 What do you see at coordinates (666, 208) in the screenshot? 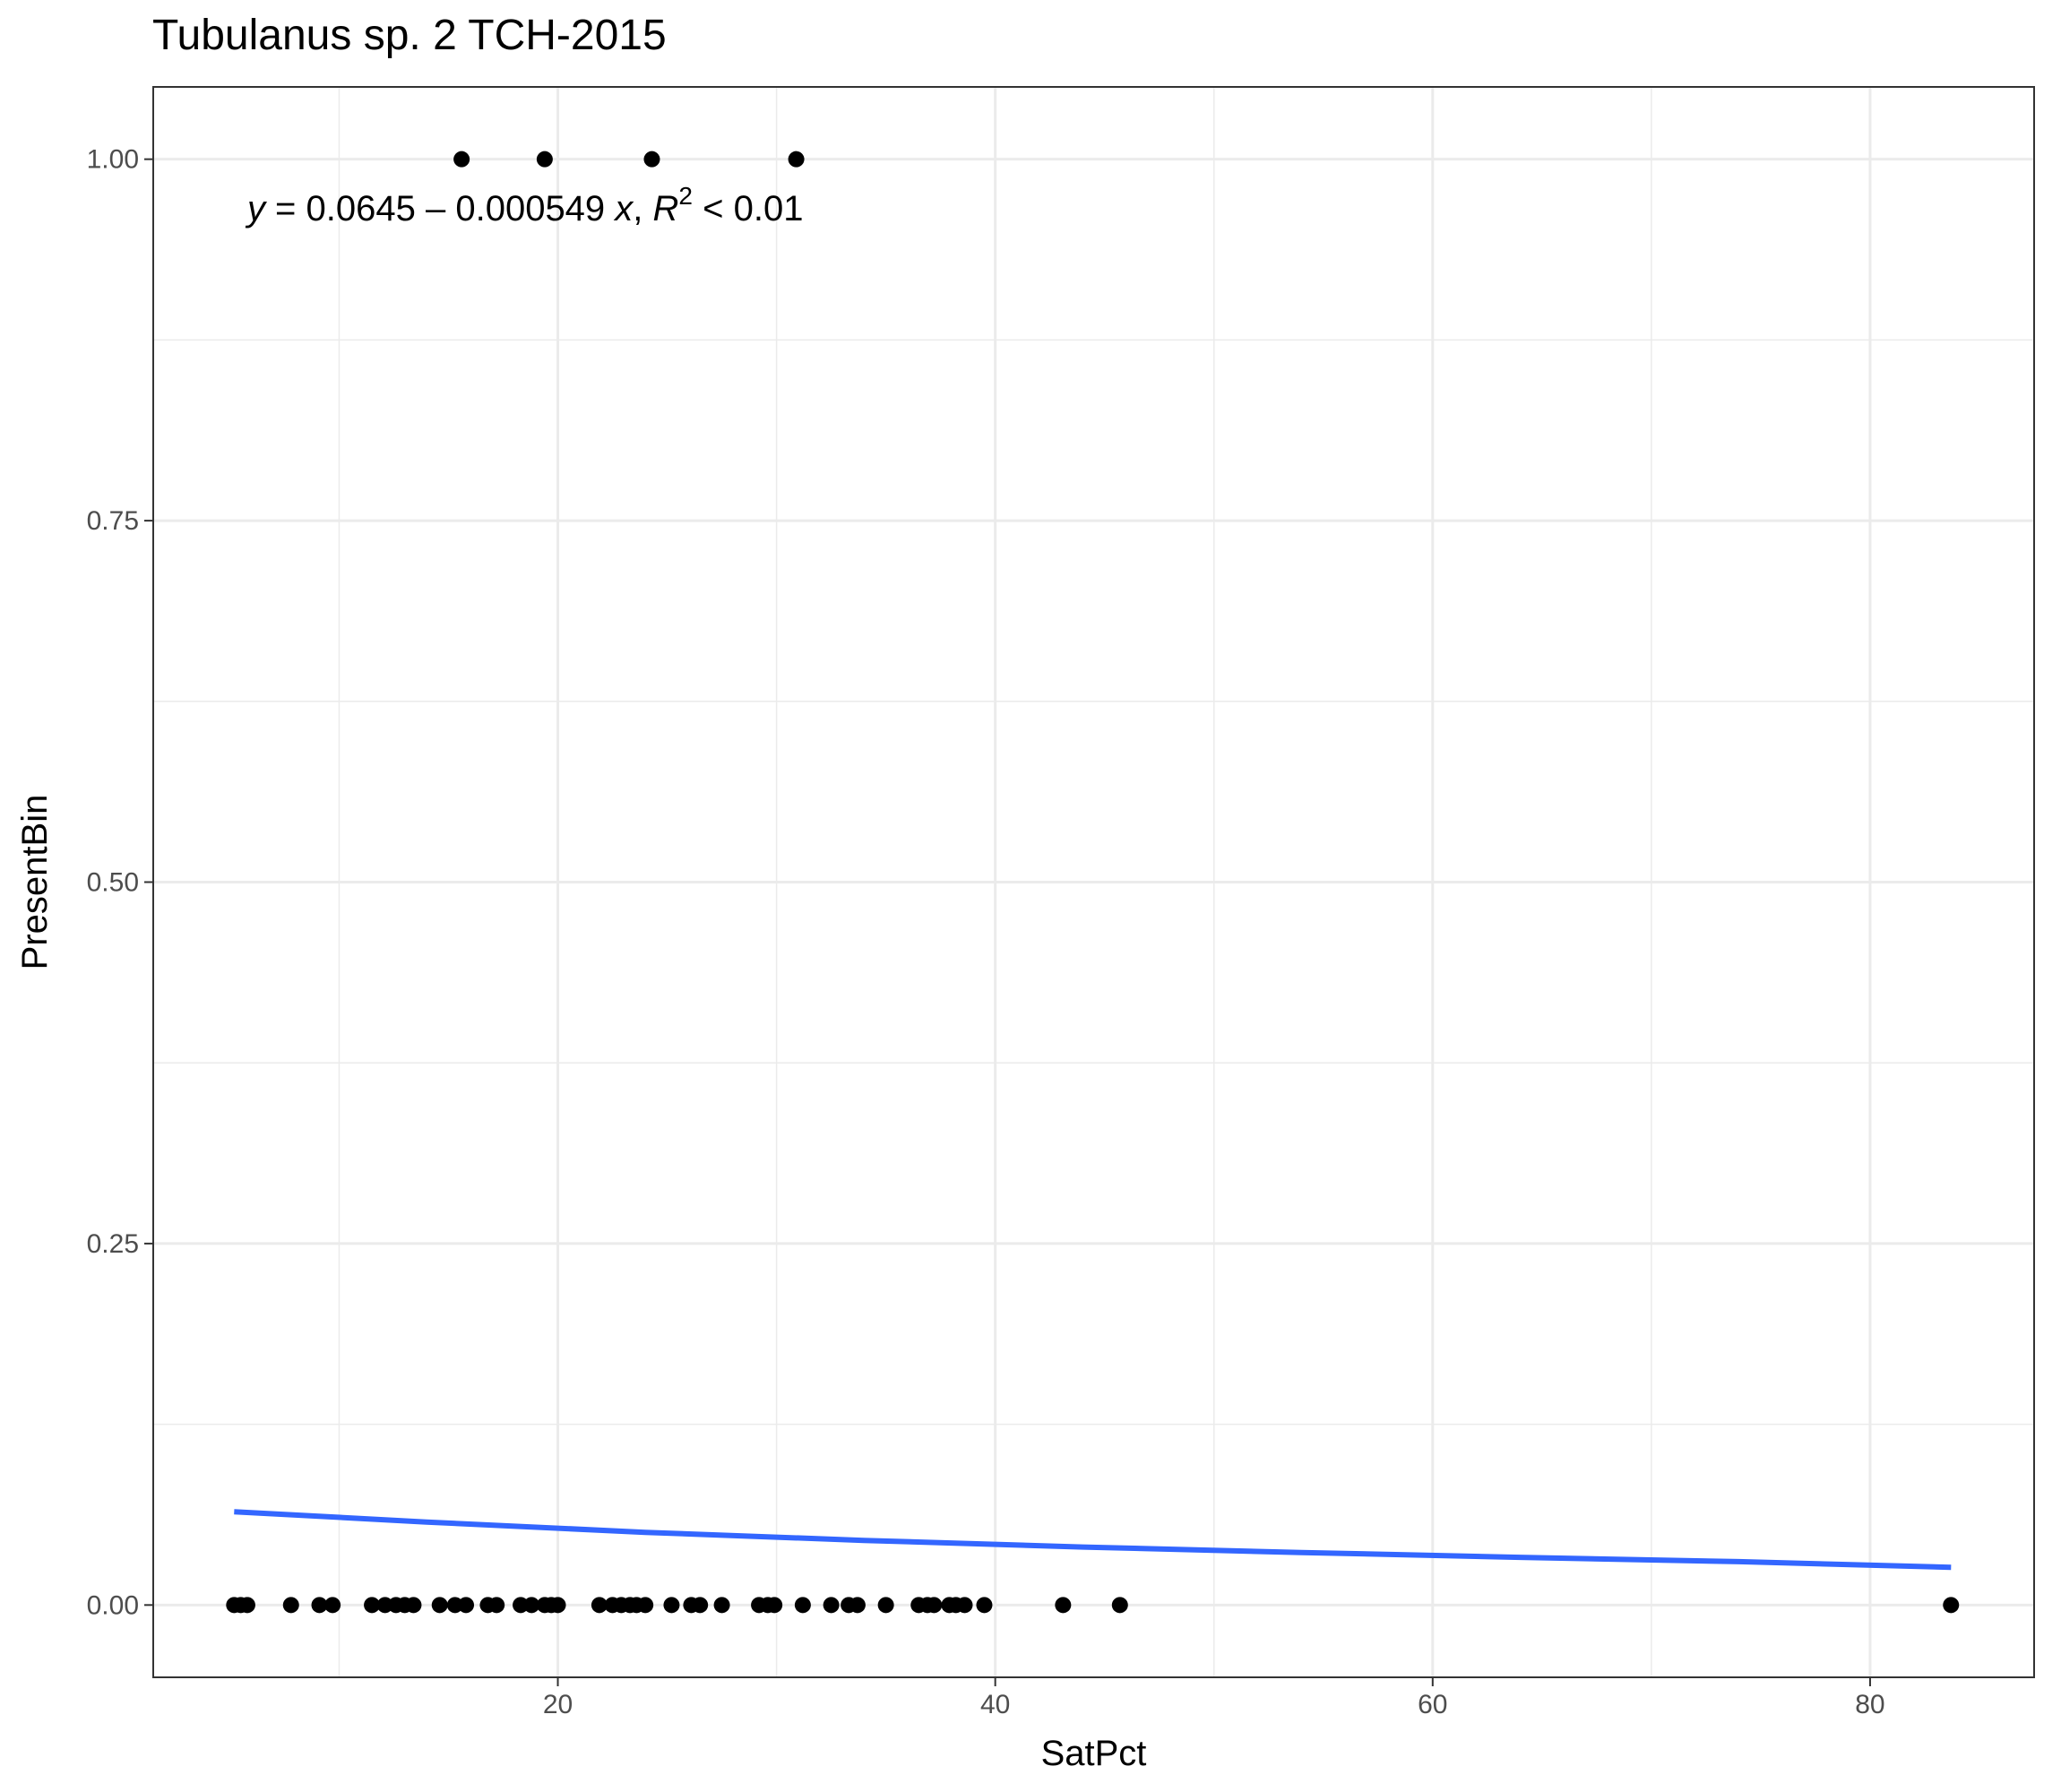
I see `eq-r-symbol: R` at bounding box center [666, 208].